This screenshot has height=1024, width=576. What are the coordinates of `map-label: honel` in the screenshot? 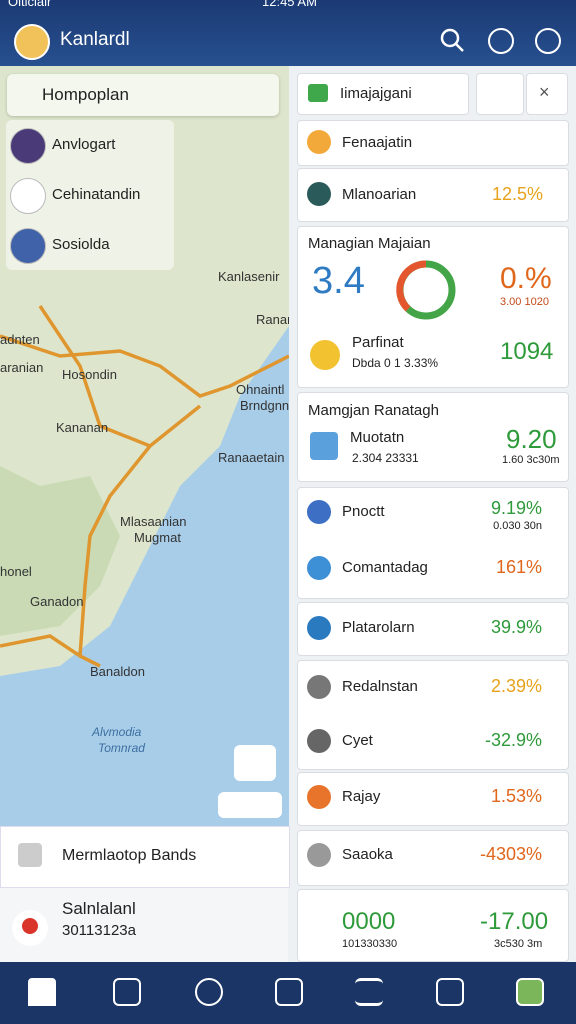 It's located at (16, 571).